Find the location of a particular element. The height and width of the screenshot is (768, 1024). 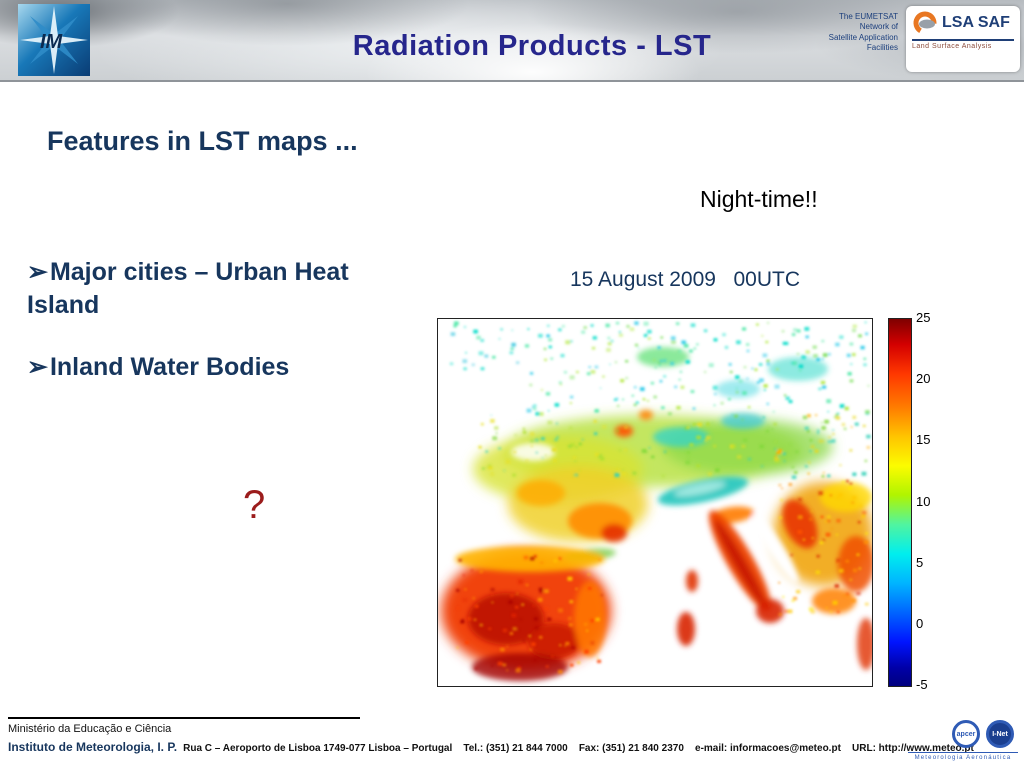

bullet-item-inland-water-bodies: ➢Inland Water Bodies is located at coordinates (227, 367).